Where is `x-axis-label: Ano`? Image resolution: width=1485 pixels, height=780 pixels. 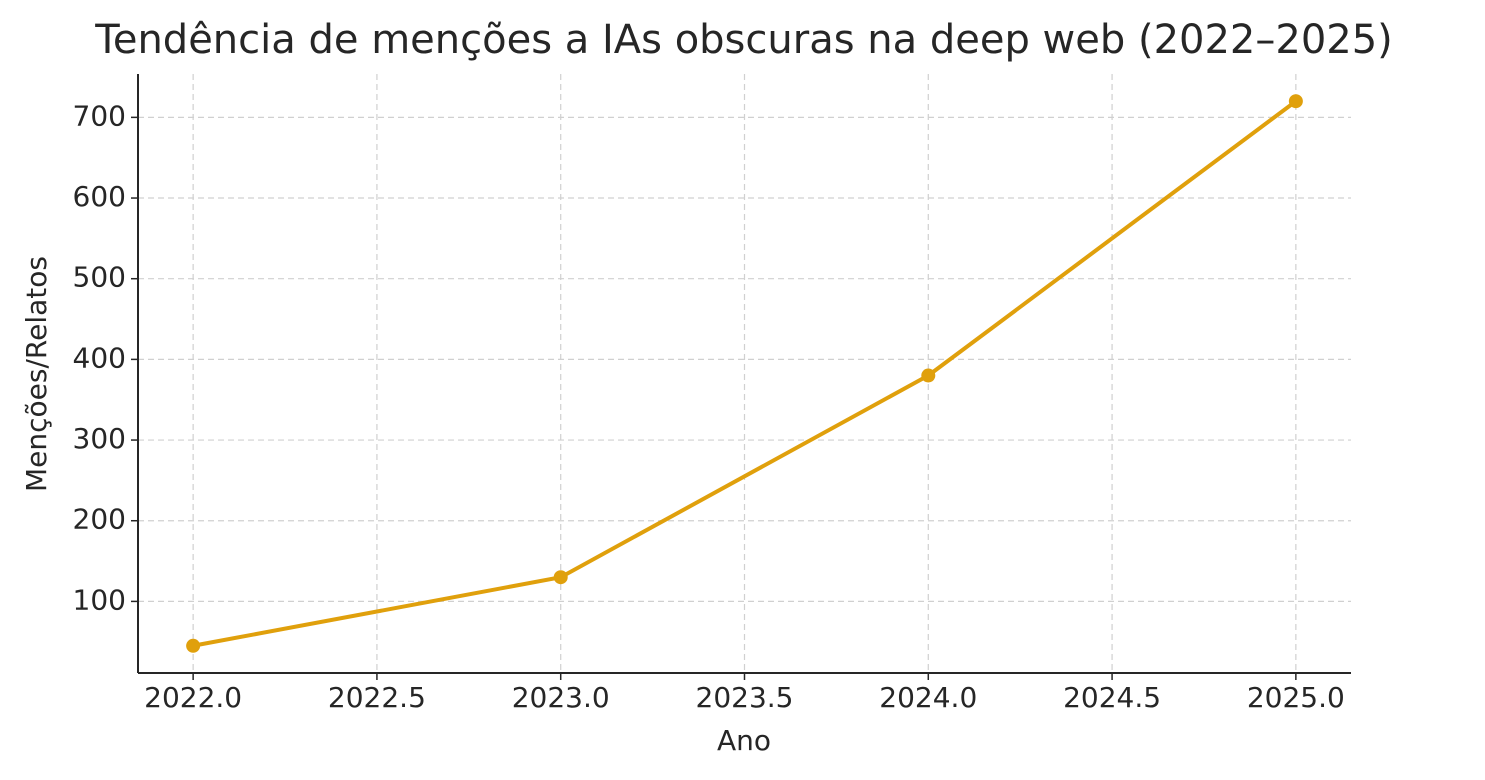
x-axis-label: Ano is located at coordinates (744, 740).